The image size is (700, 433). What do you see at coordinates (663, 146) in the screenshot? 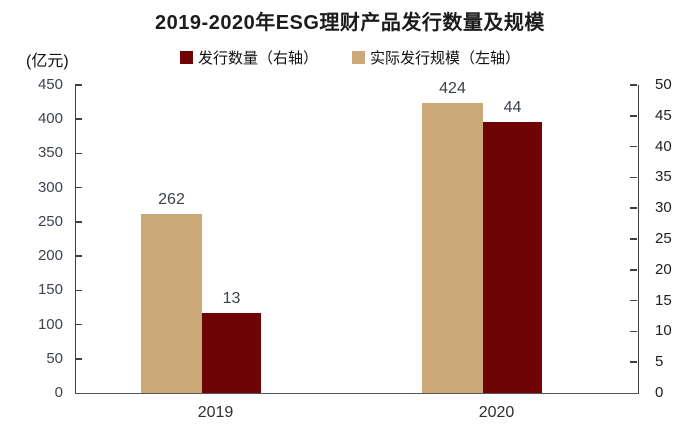
I see `right-axis-tick-label: 40` at bounding box center [663, 146].